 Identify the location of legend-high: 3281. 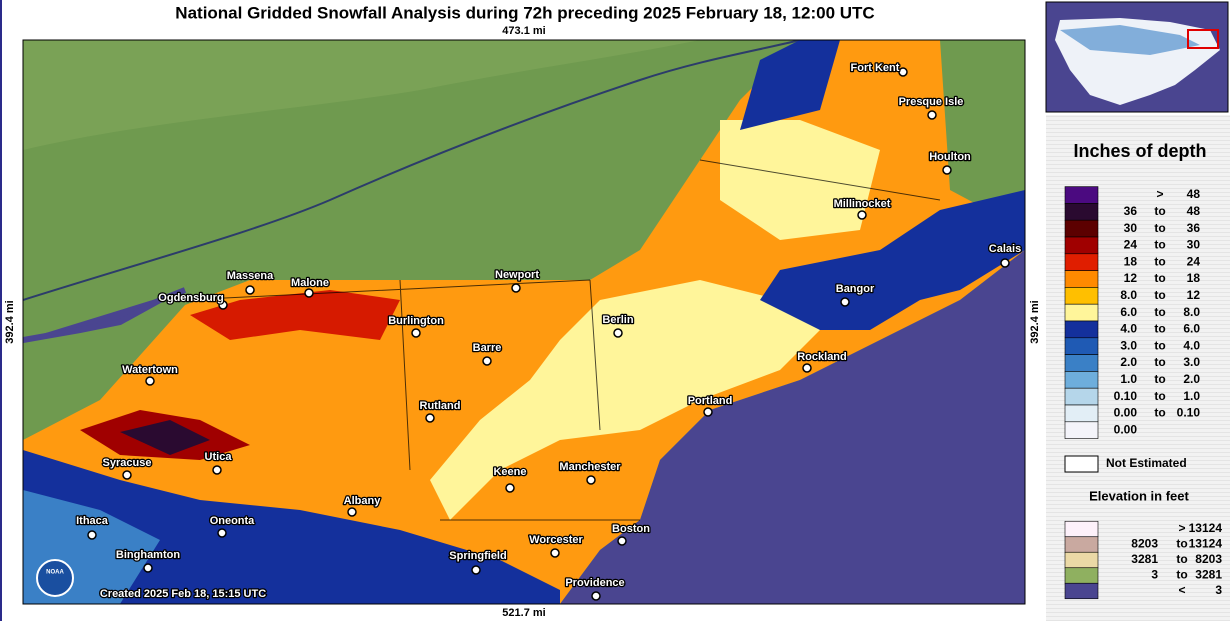
(1208, 575).